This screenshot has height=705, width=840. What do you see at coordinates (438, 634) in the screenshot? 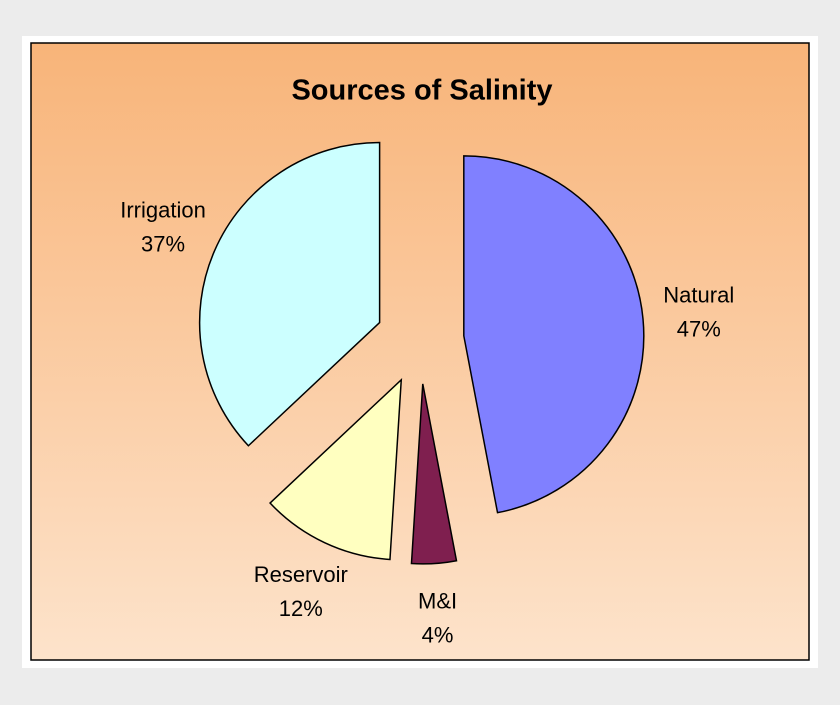
I see `slice-value-label: 4%` at bounding box center [438, 634].